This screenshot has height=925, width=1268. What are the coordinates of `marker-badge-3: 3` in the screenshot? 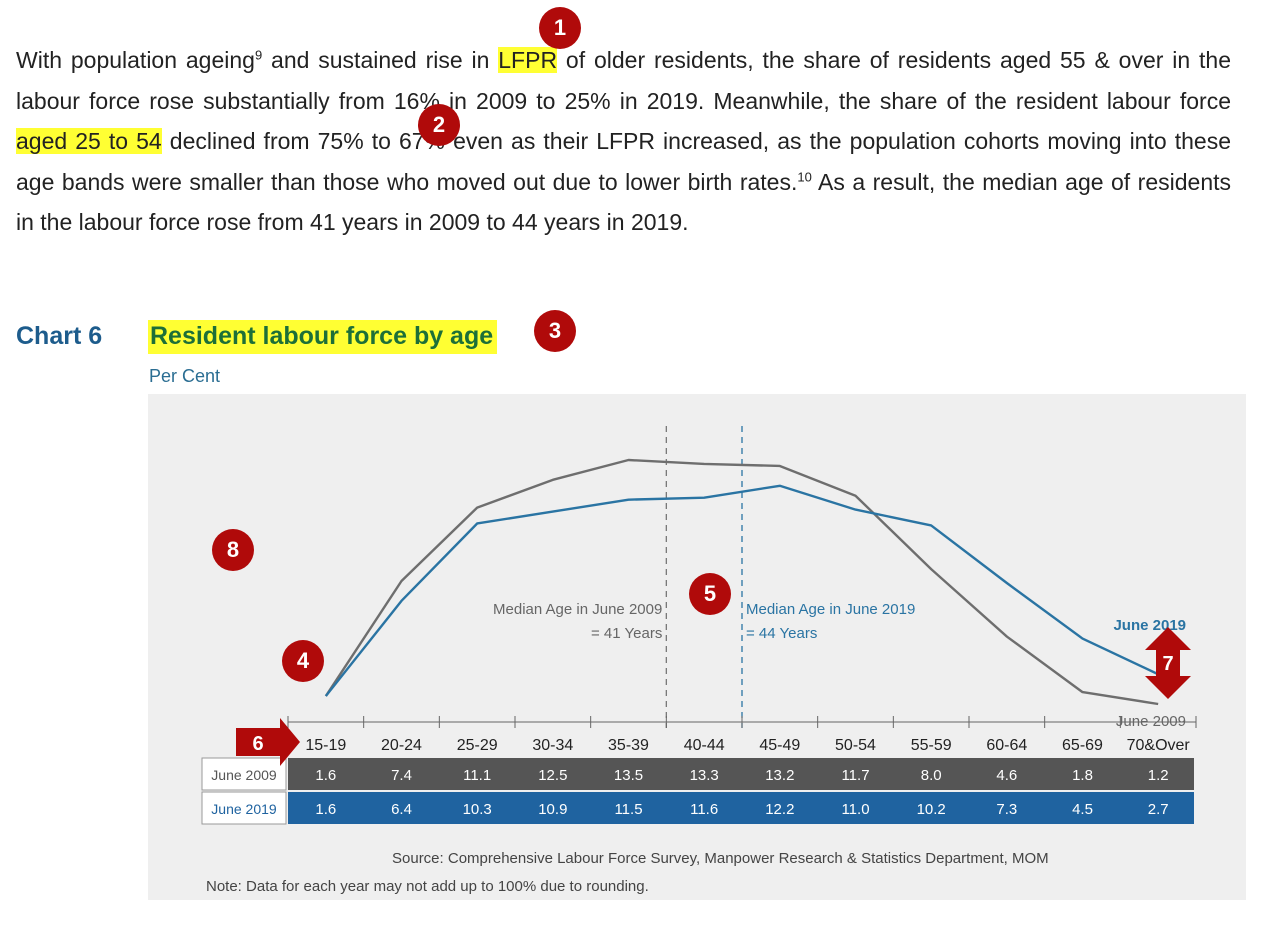 It's located at (555, 331).